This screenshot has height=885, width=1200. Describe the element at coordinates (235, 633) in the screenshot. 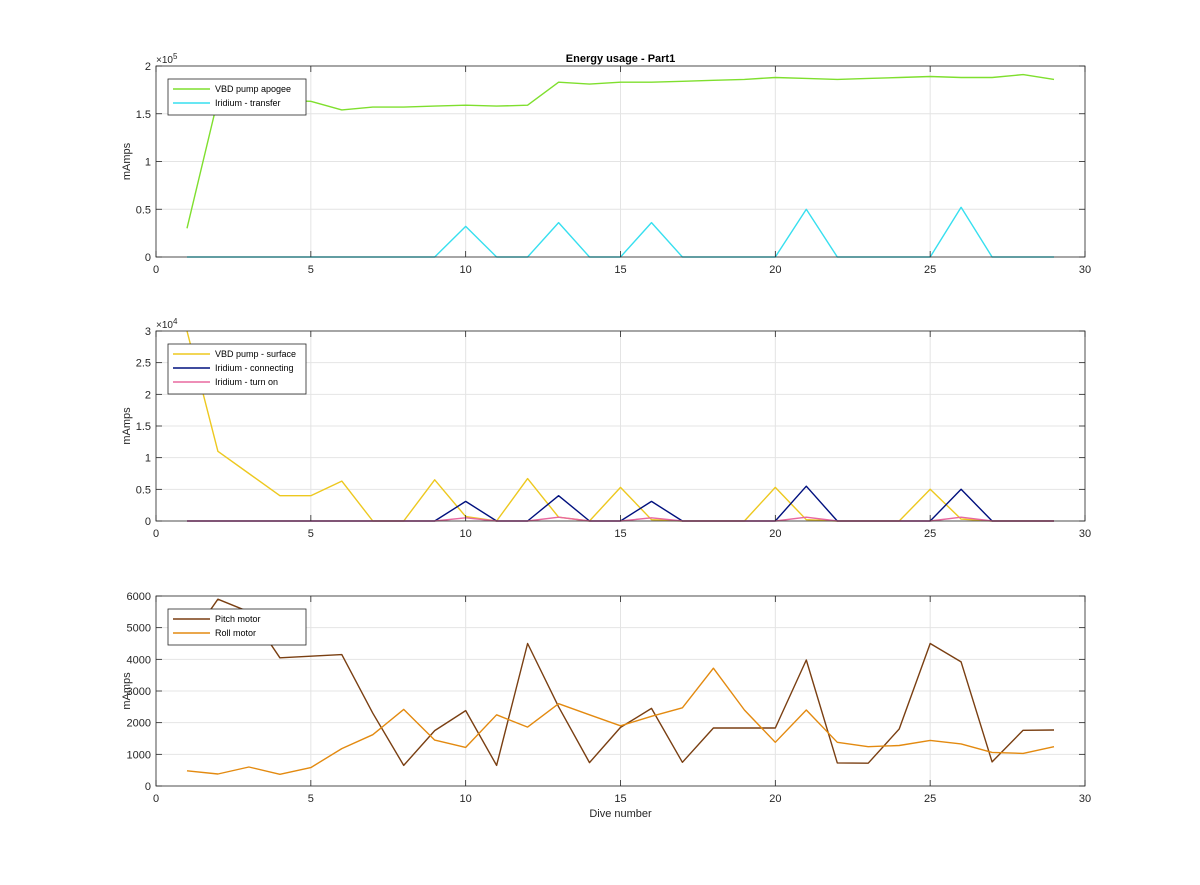

I see `legend-entry: Roll motor` at that location.